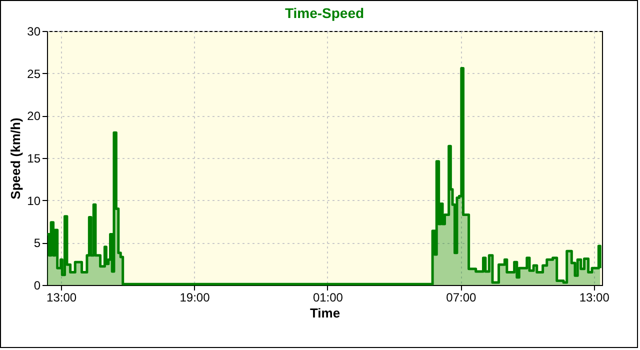 The height and width of the screenshot is (350, 640). What do you see at coordinates (34, 31) in the screenshot?
I see `y-tick-label: 30` at bounding box center [34, 31].